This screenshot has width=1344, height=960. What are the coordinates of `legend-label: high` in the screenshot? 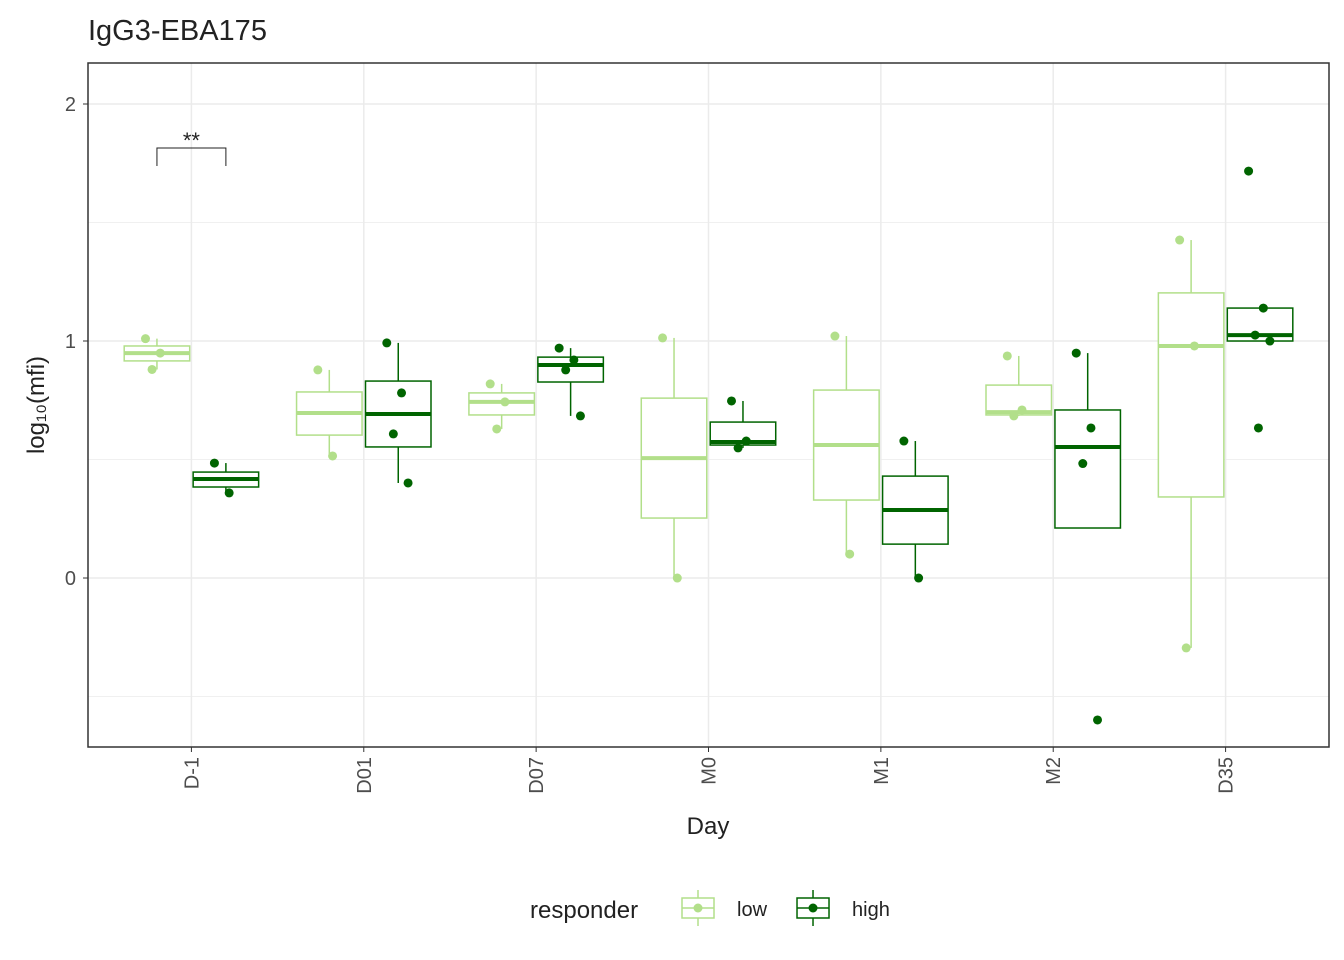 It's located at (871, 910).